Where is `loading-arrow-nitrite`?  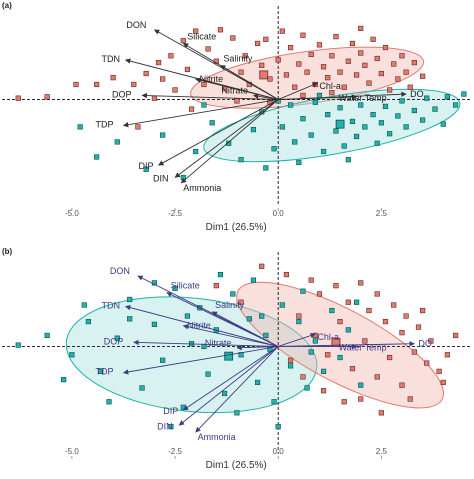 loading-arrow-nitrite is located at coordinates (230, 335).